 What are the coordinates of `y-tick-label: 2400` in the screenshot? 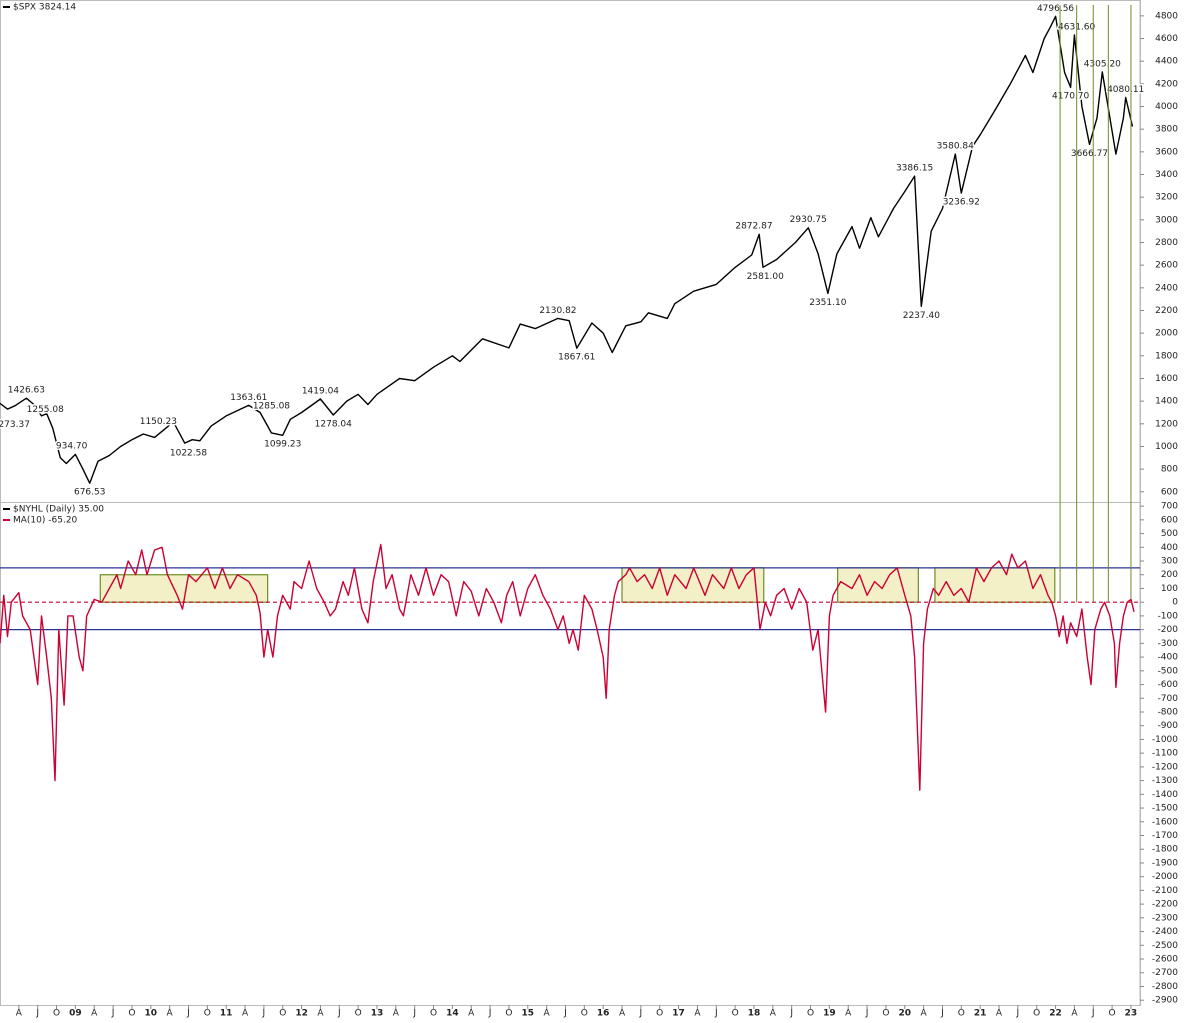 It's located at (1166, 288).